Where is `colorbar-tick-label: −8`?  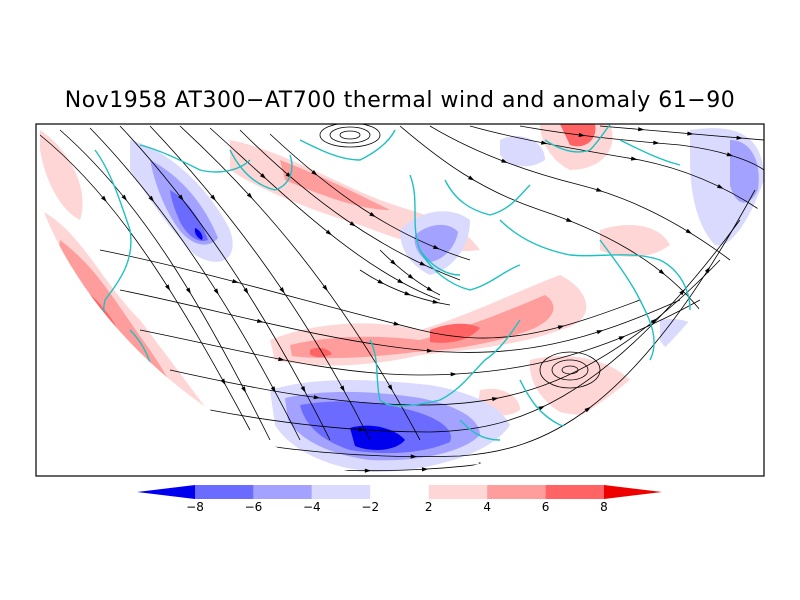
colorbar-tick-label: −8 is located at coordinates (195, 507).